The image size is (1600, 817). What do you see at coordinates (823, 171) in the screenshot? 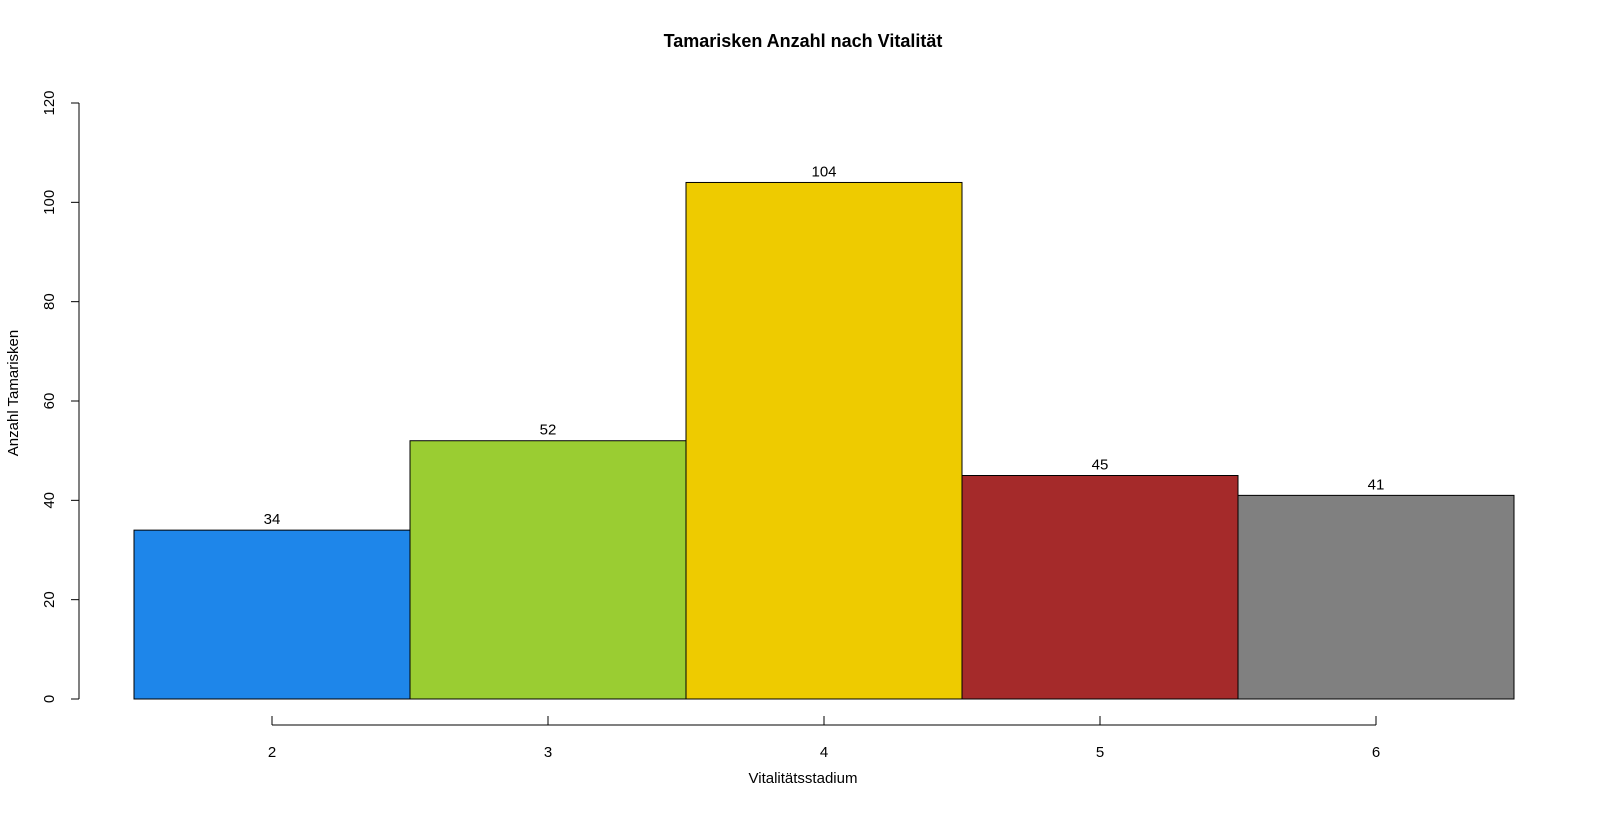
I see `bar-value-label: 104` at bounding box center [823, 171].